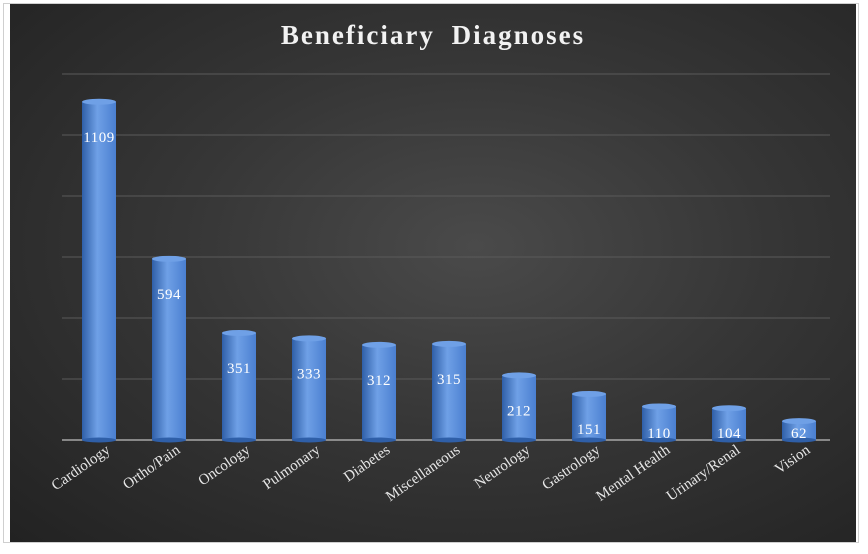 The width and height of the screenshot is (868, 554). I want to click on data-label: 312, so click(379, 381).